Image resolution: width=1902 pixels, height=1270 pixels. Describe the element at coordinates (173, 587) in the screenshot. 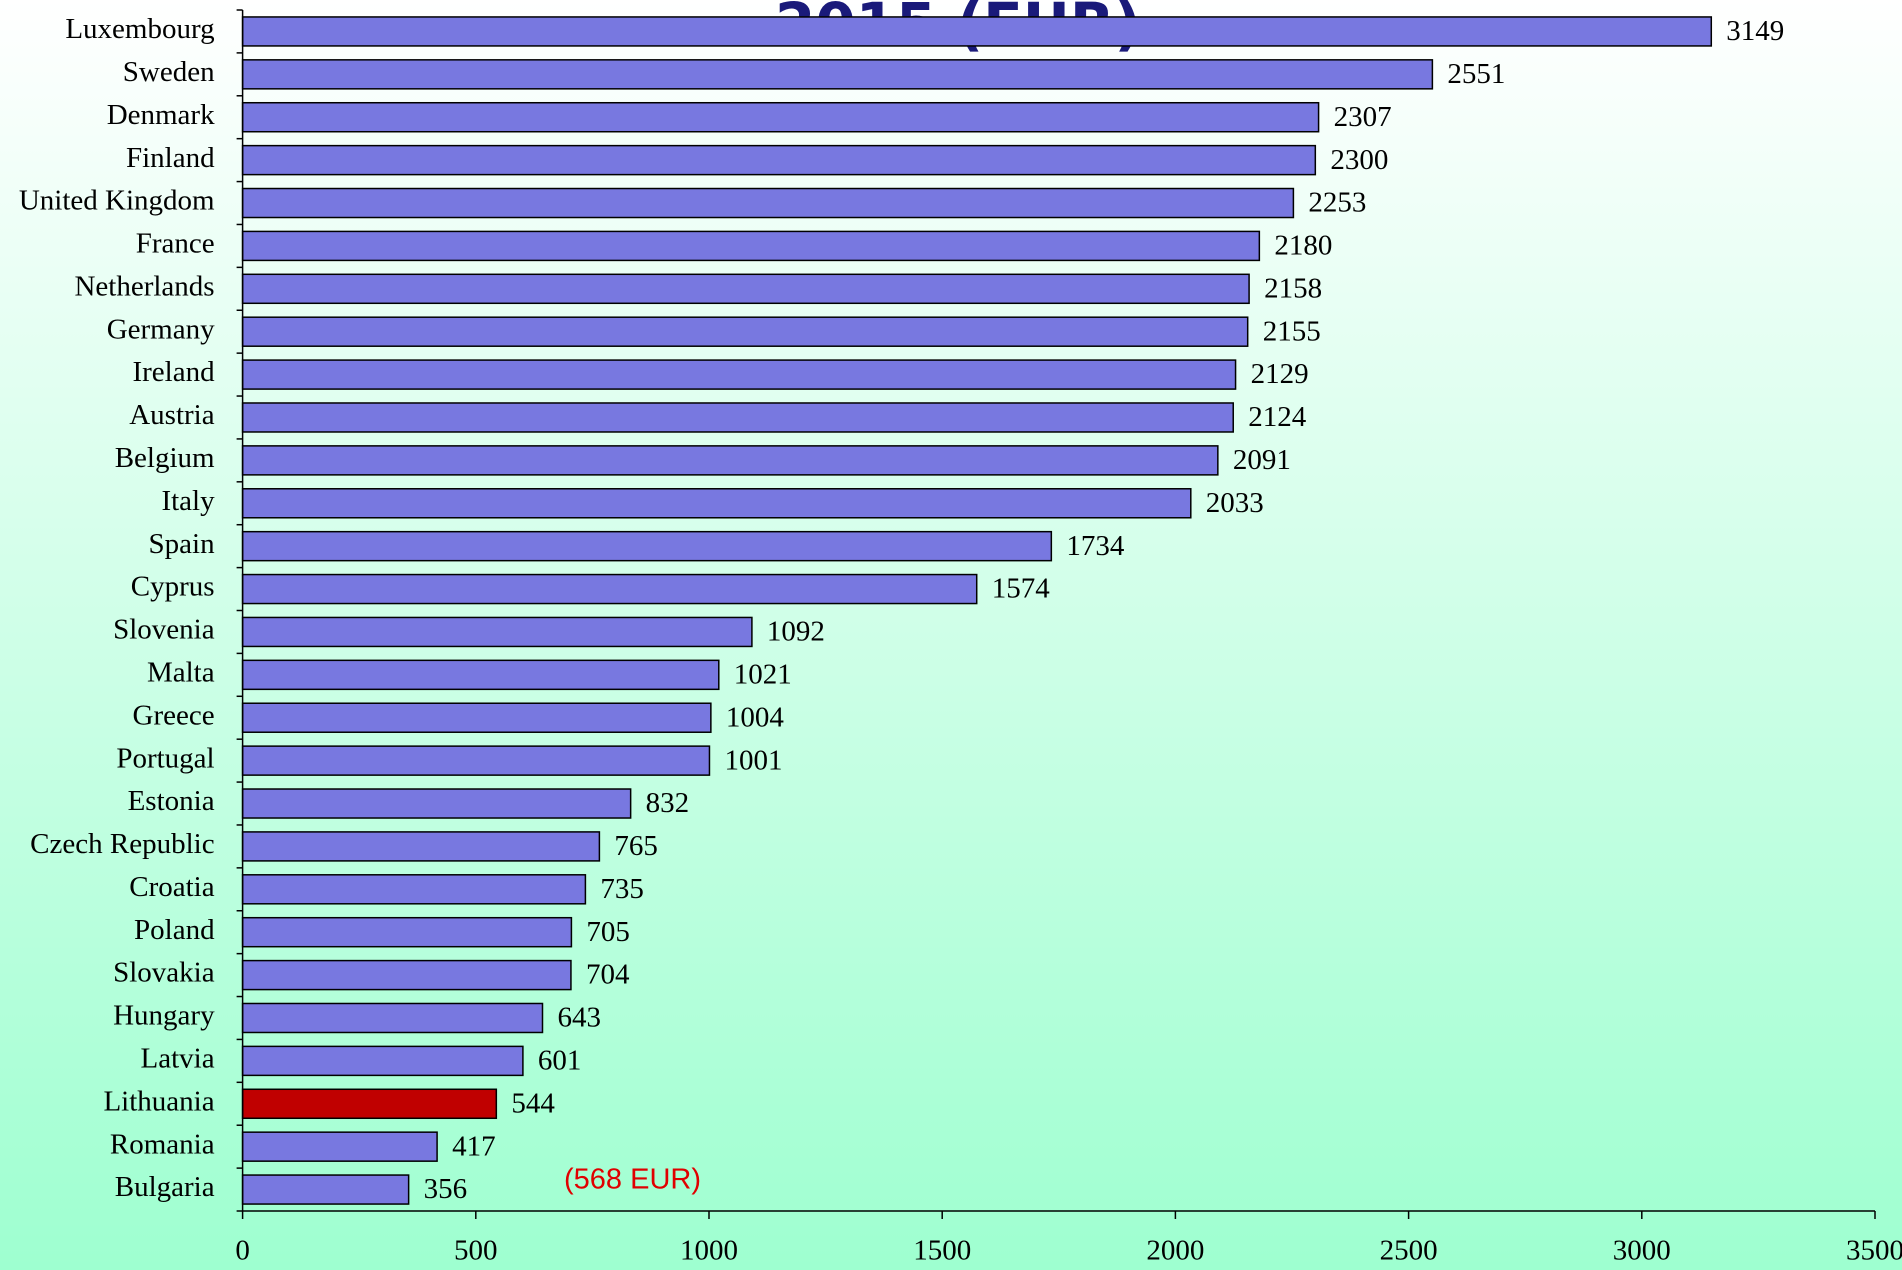

I see `y-tick-label: Cyprus` at that location.